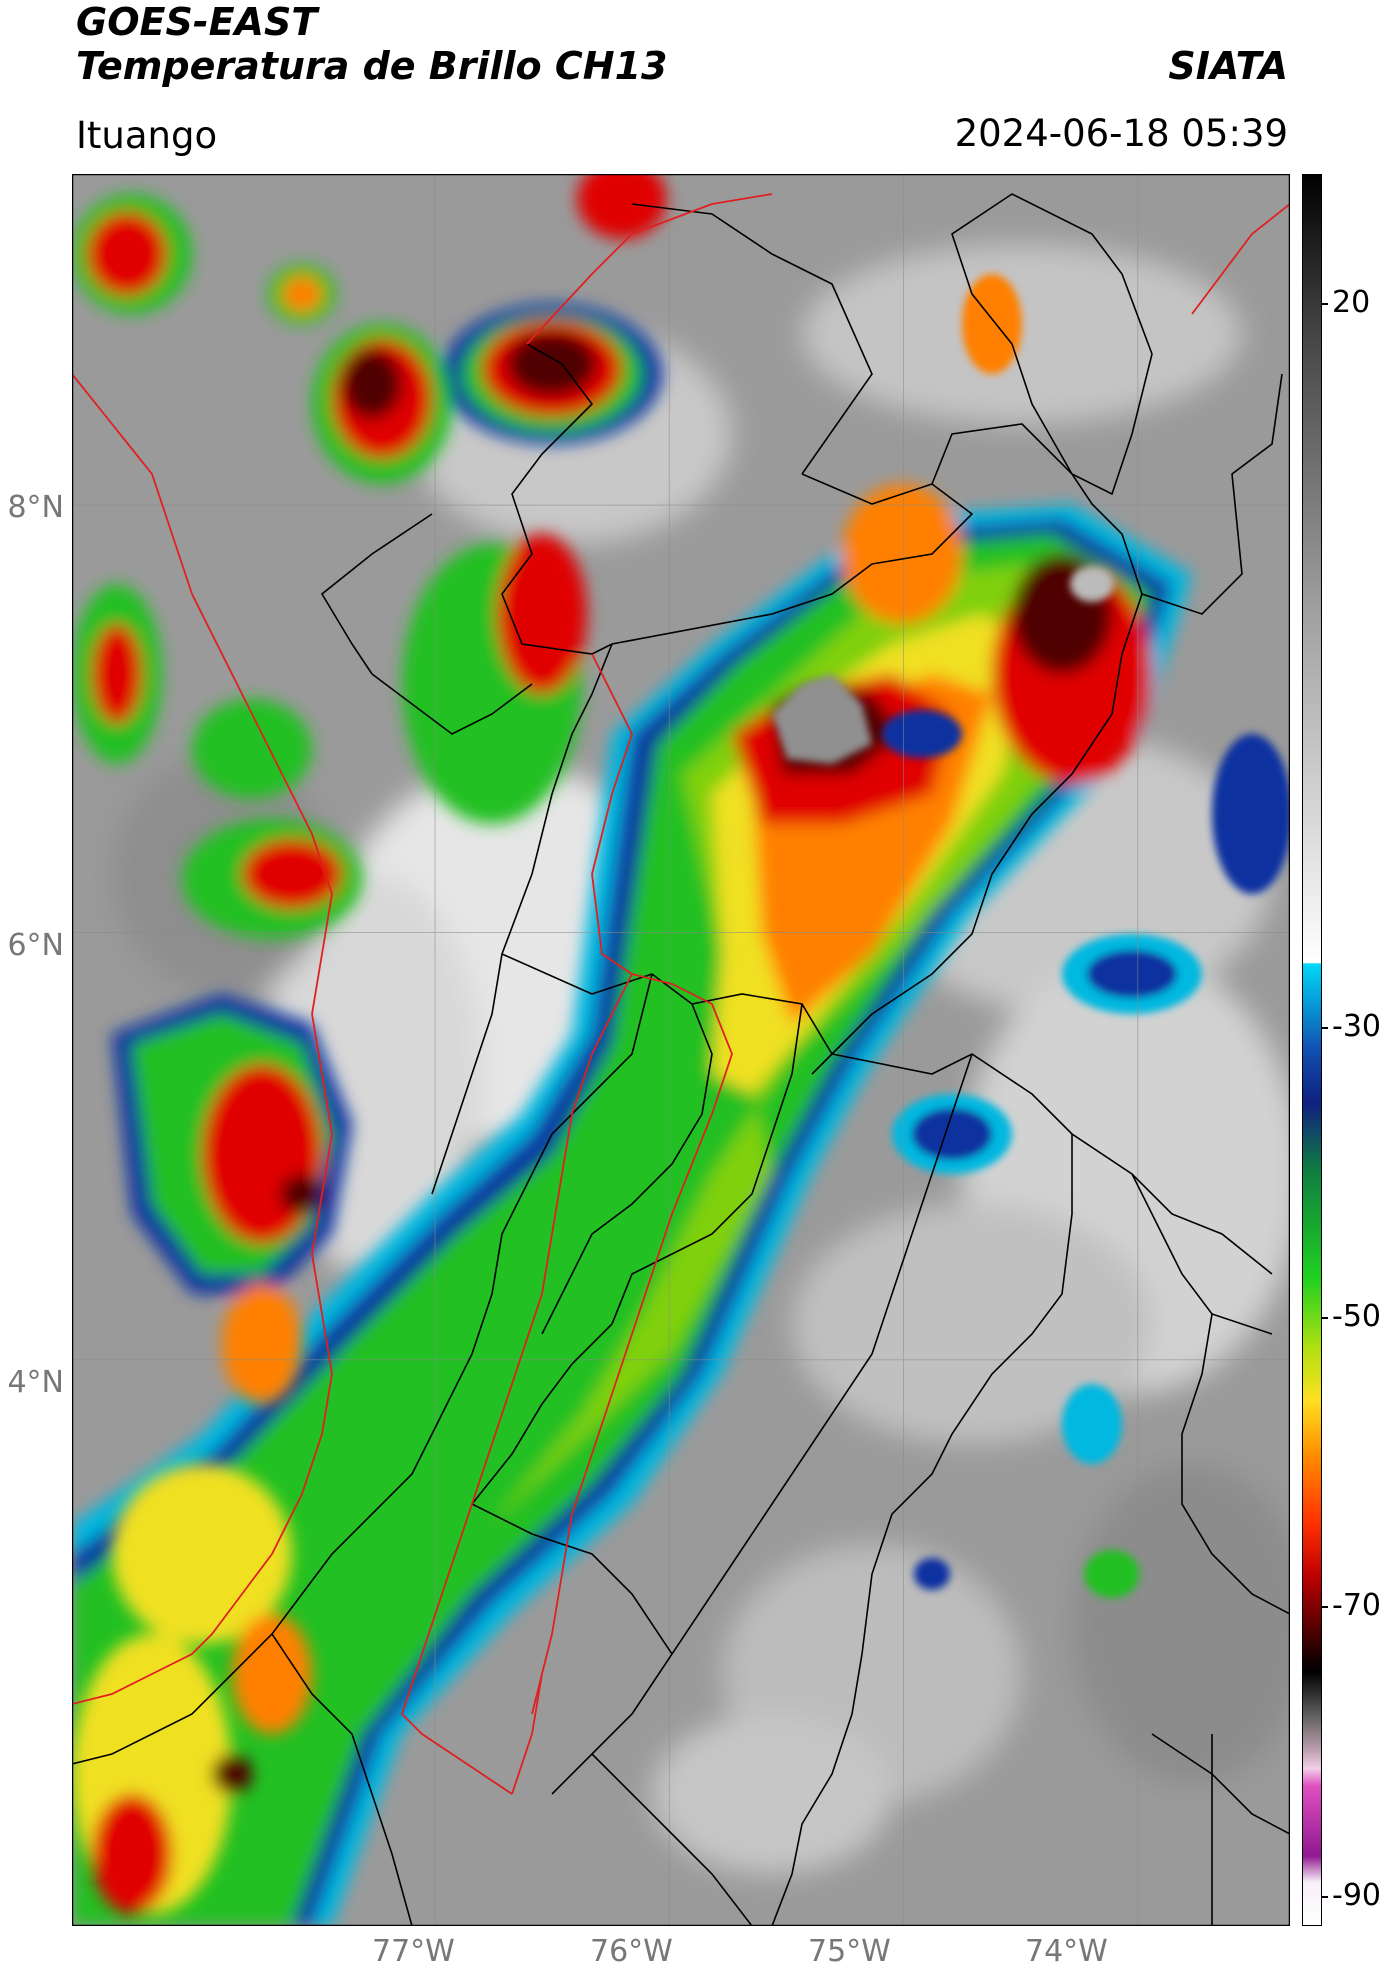  Describe the element at coordinates (1121, 133) in the screenshot. I see `datetime-label: 2024-06-18 05:39` at that location.